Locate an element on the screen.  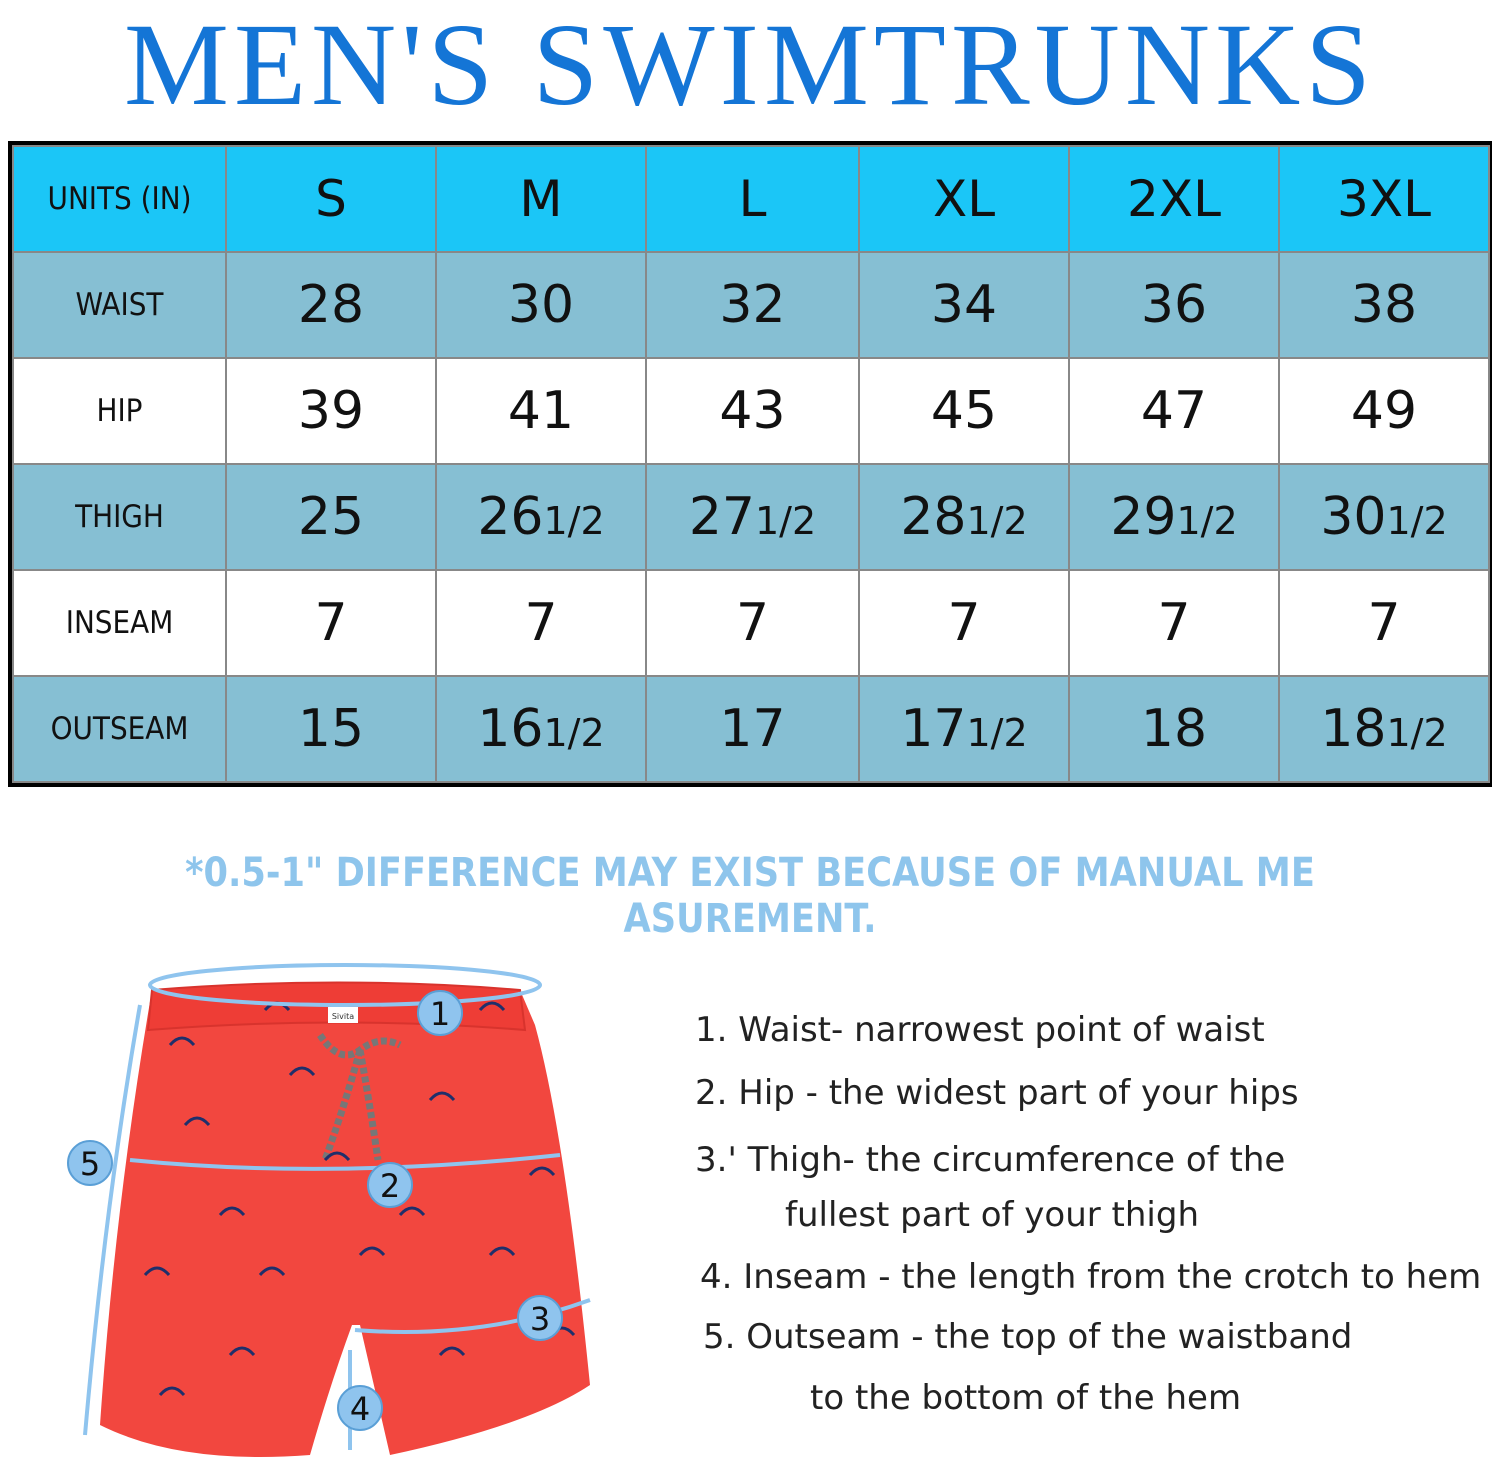
table-cell: 43 is located at coordinates (752, 411).